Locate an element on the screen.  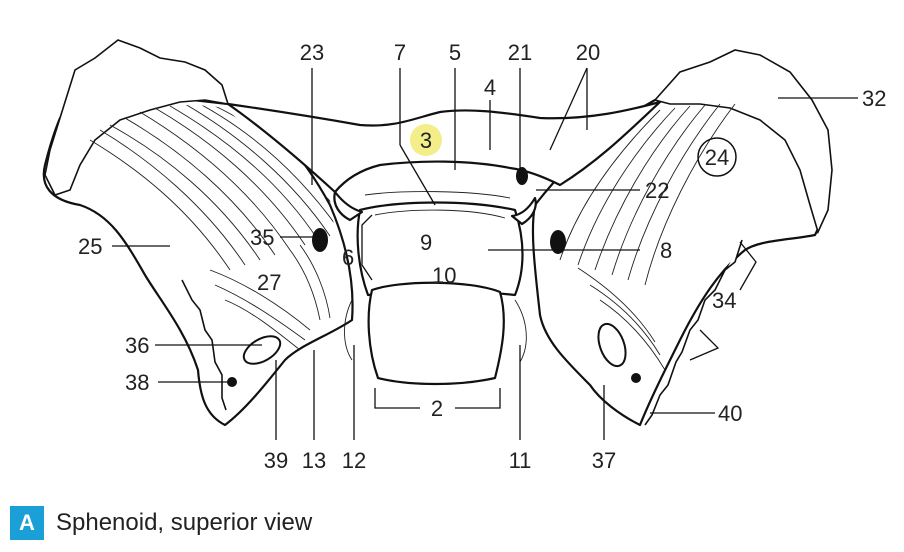
anterior-clinoid-left is located at coordinates (348, 206).